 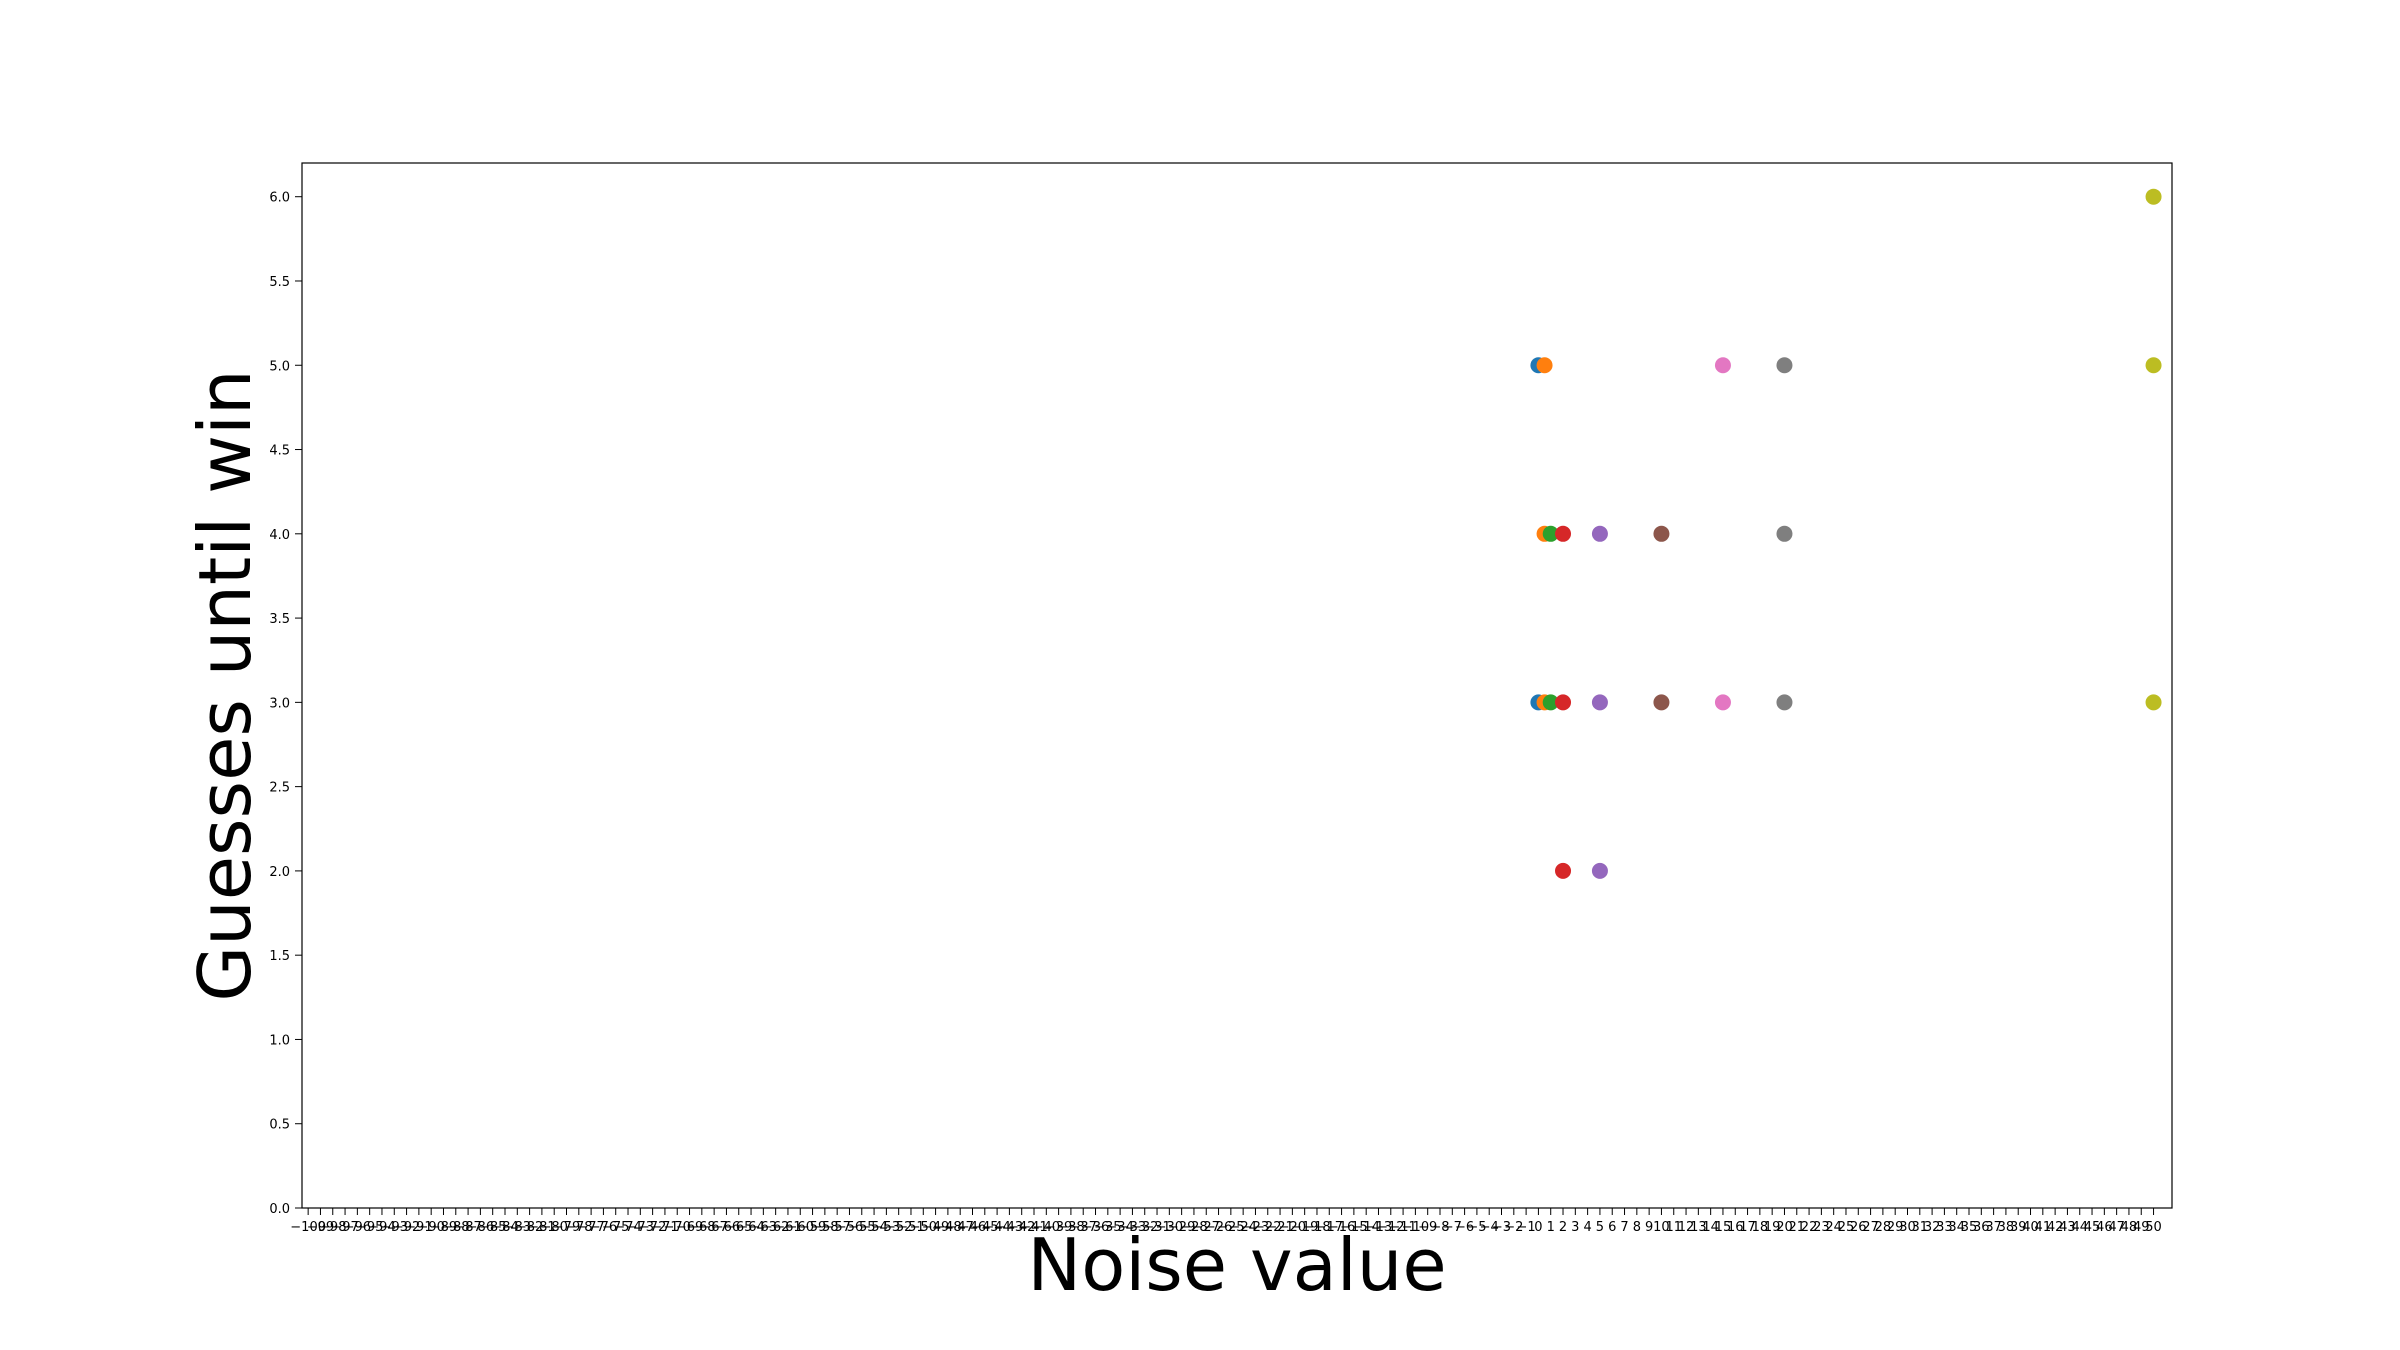 I want to click on x-tick-label: 11, so click(x=1673, y=1227).